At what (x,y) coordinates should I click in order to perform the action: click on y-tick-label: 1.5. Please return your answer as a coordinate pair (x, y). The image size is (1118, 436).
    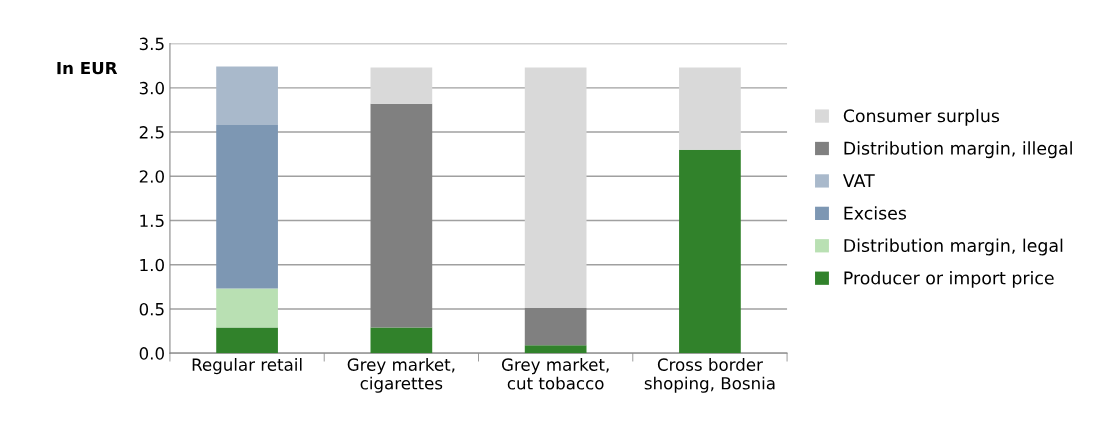
    Looking at the image, I should click on (152, 221).